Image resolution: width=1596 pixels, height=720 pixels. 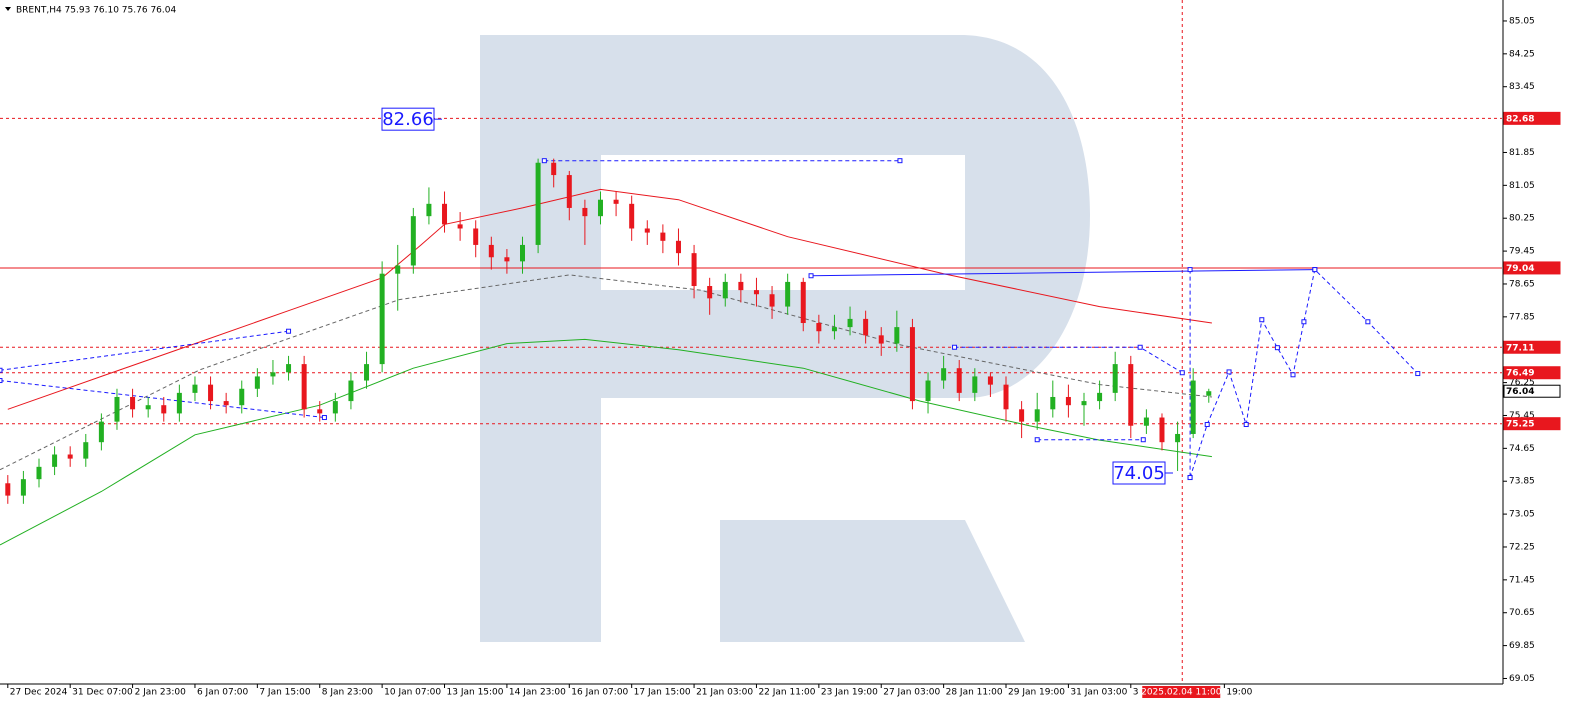 I want to click on y-tick-label: 75.45, so click(x=1522, y=416).